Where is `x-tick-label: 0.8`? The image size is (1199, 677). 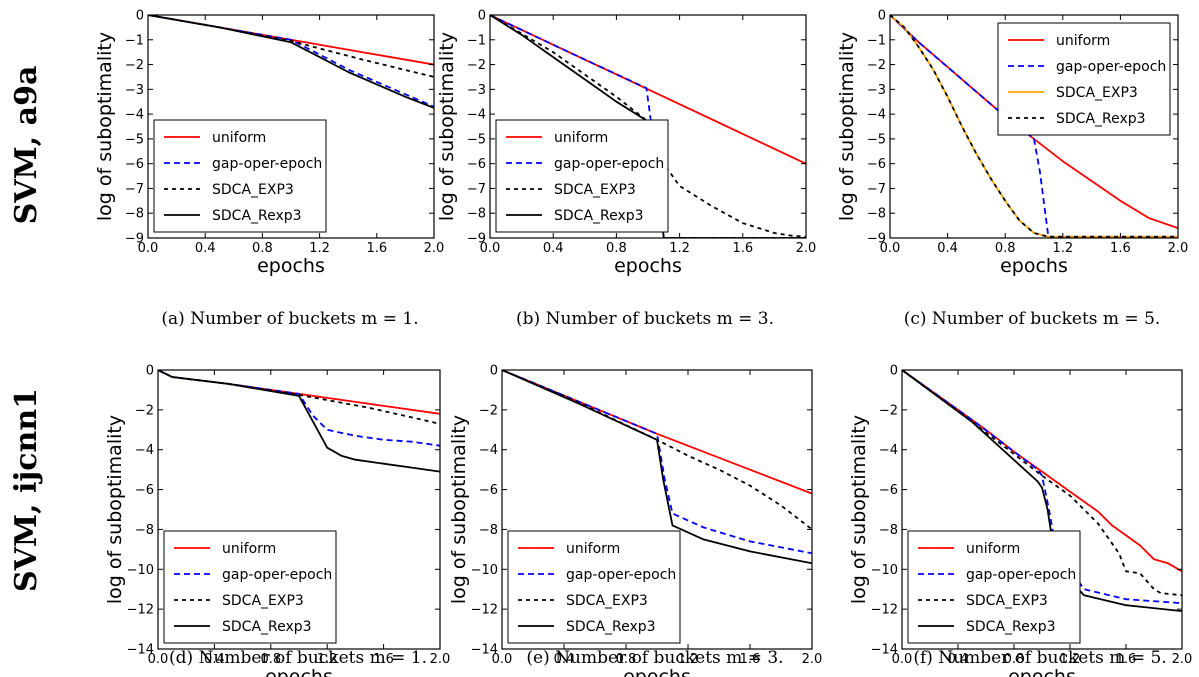 x-tick-label: 0.8 is located at coordinates (626, 659).